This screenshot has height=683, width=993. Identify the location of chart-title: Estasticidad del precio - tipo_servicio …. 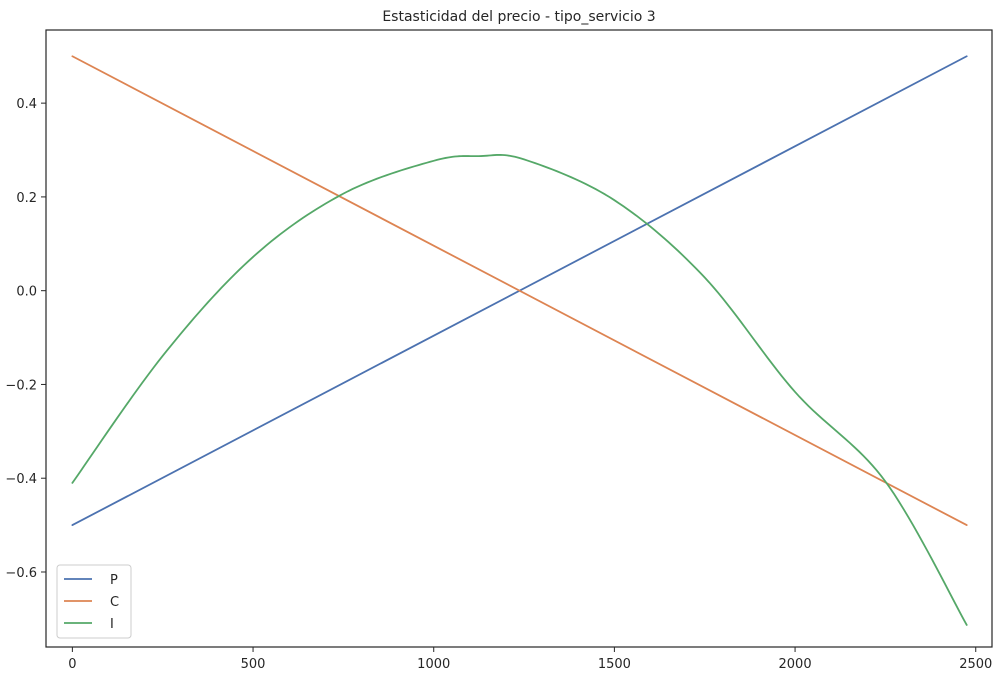
(518, 17).